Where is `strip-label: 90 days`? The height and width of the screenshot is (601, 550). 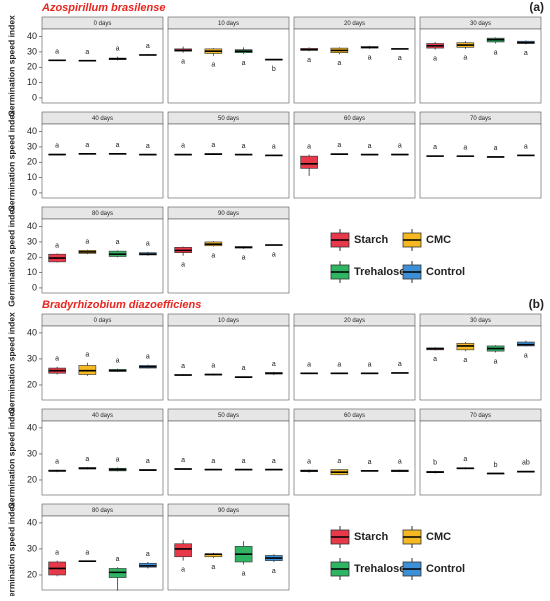 strip-label: 90 days is located at coordinates (228, 214).